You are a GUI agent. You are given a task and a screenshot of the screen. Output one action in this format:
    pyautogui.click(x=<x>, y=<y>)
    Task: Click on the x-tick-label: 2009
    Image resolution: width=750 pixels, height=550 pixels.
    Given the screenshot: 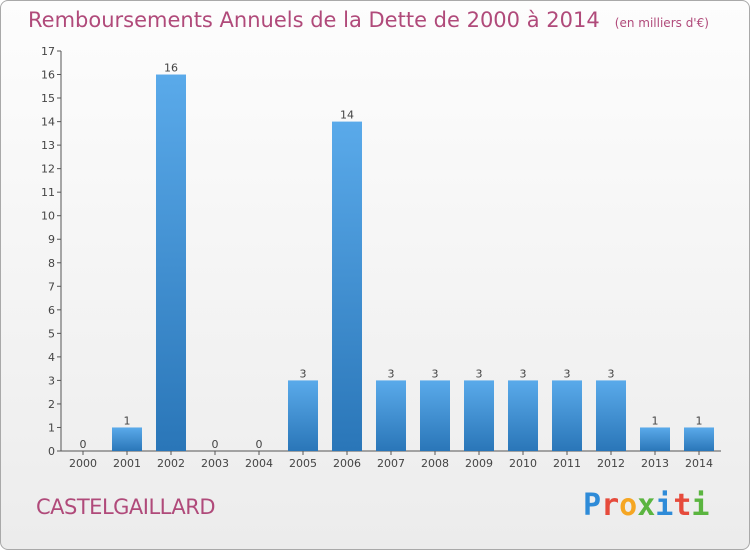 What is the action you would take?
    pyautogui.click(x=479, y=463)
    